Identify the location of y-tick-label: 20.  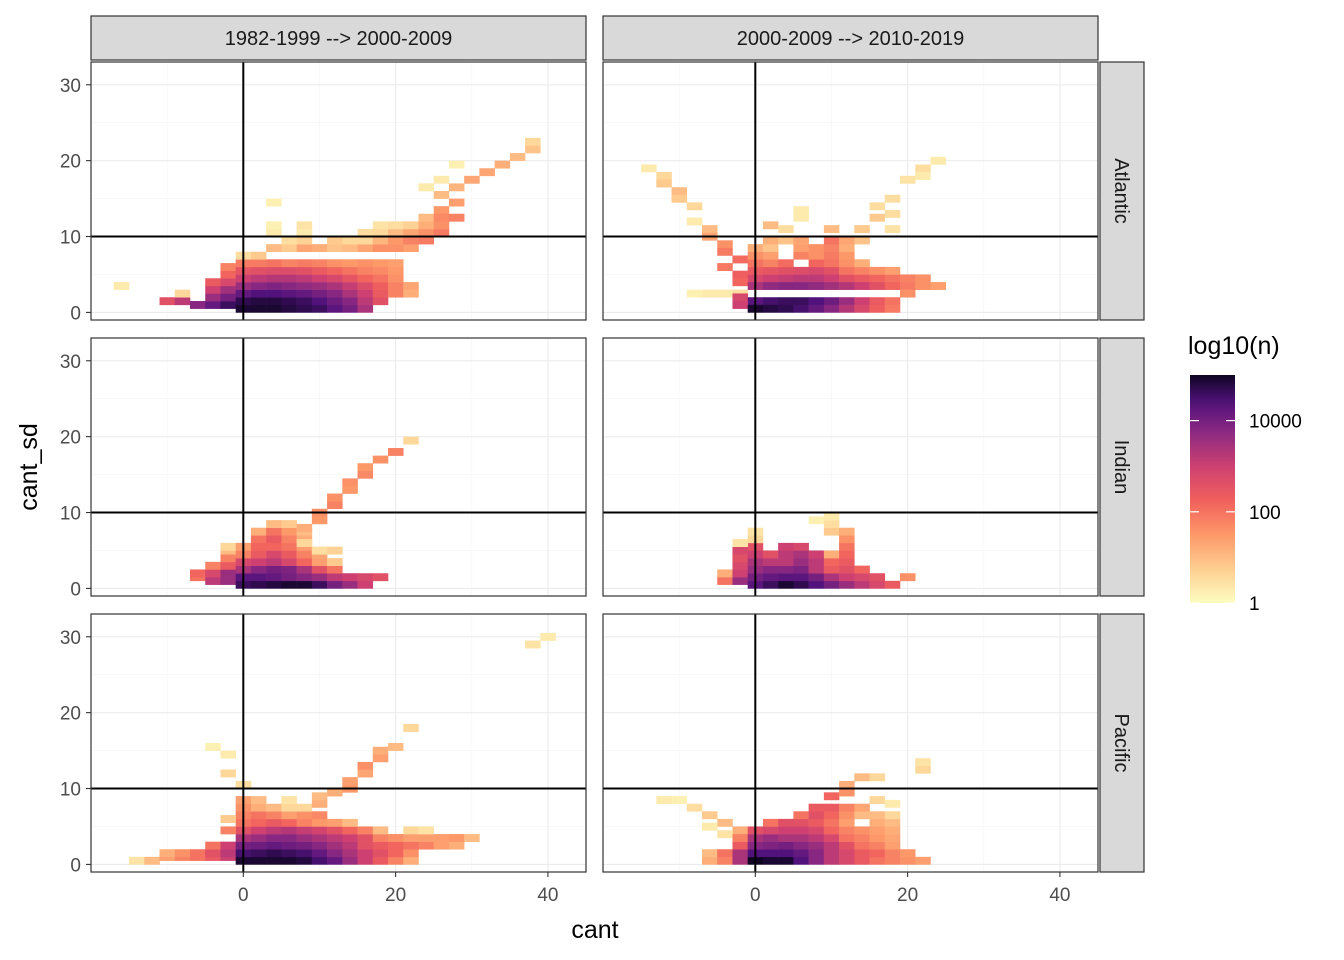
(70, 714).